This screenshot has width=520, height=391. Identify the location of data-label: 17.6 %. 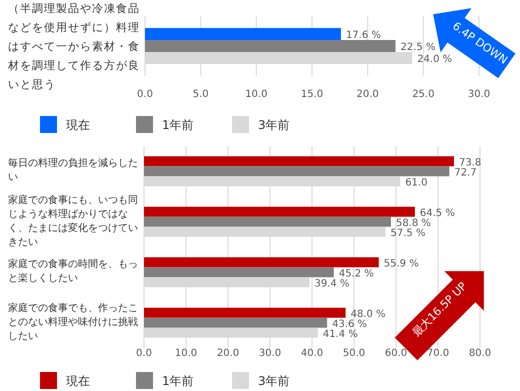
(363, 35).